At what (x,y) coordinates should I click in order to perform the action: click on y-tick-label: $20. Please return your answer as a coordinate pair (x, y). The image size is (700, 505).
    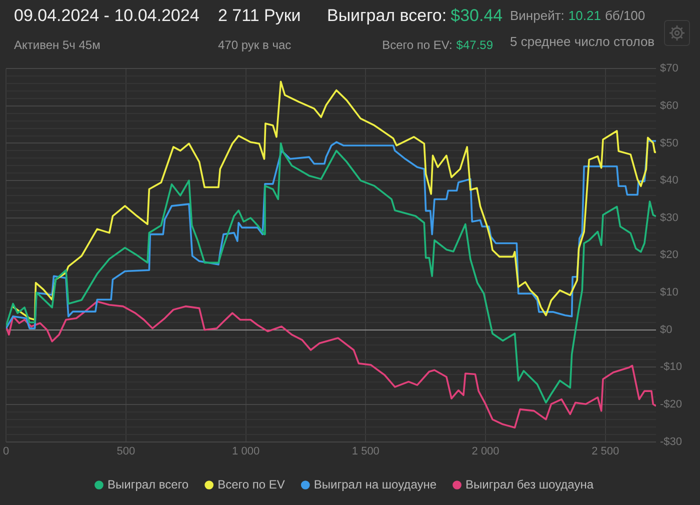
    Looking at the image, I should click on (669, 255).